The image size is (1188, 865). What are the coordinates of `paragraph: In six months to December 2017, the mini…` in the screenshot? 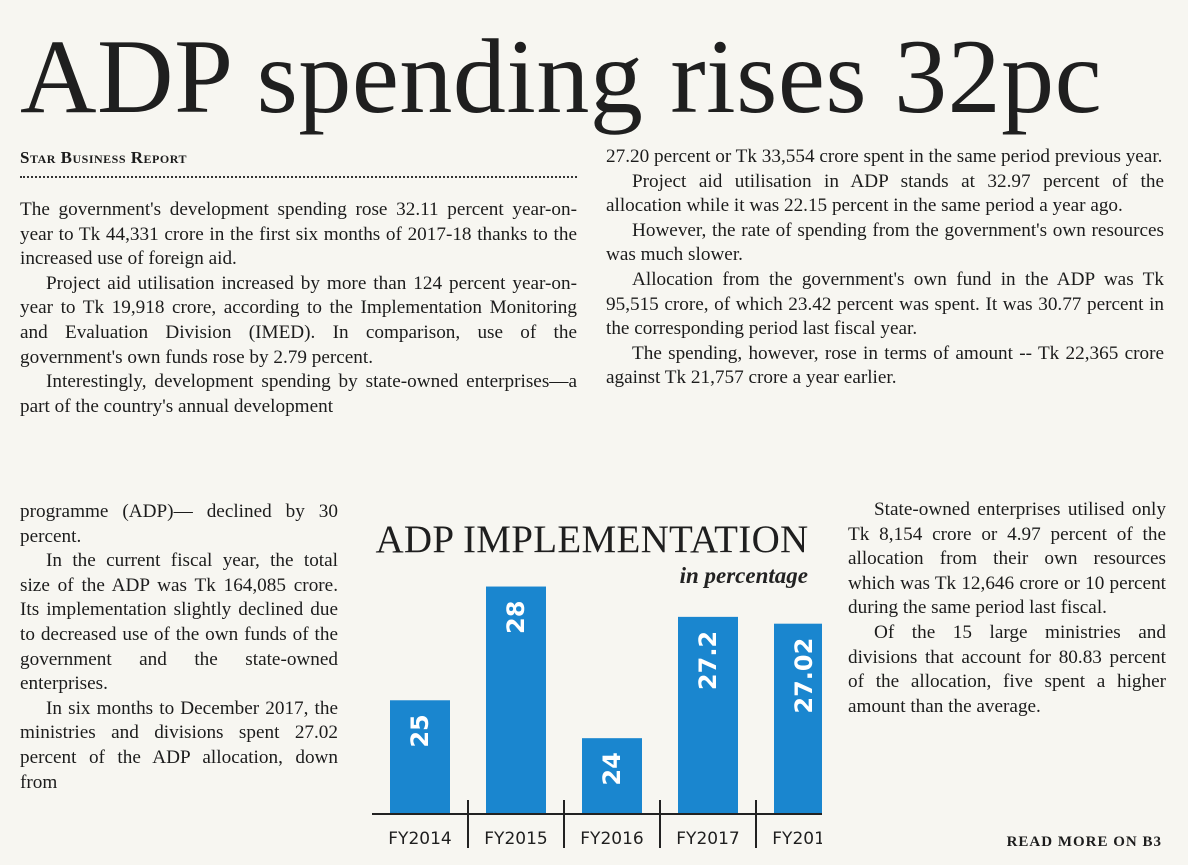 It's located at (179, 745).